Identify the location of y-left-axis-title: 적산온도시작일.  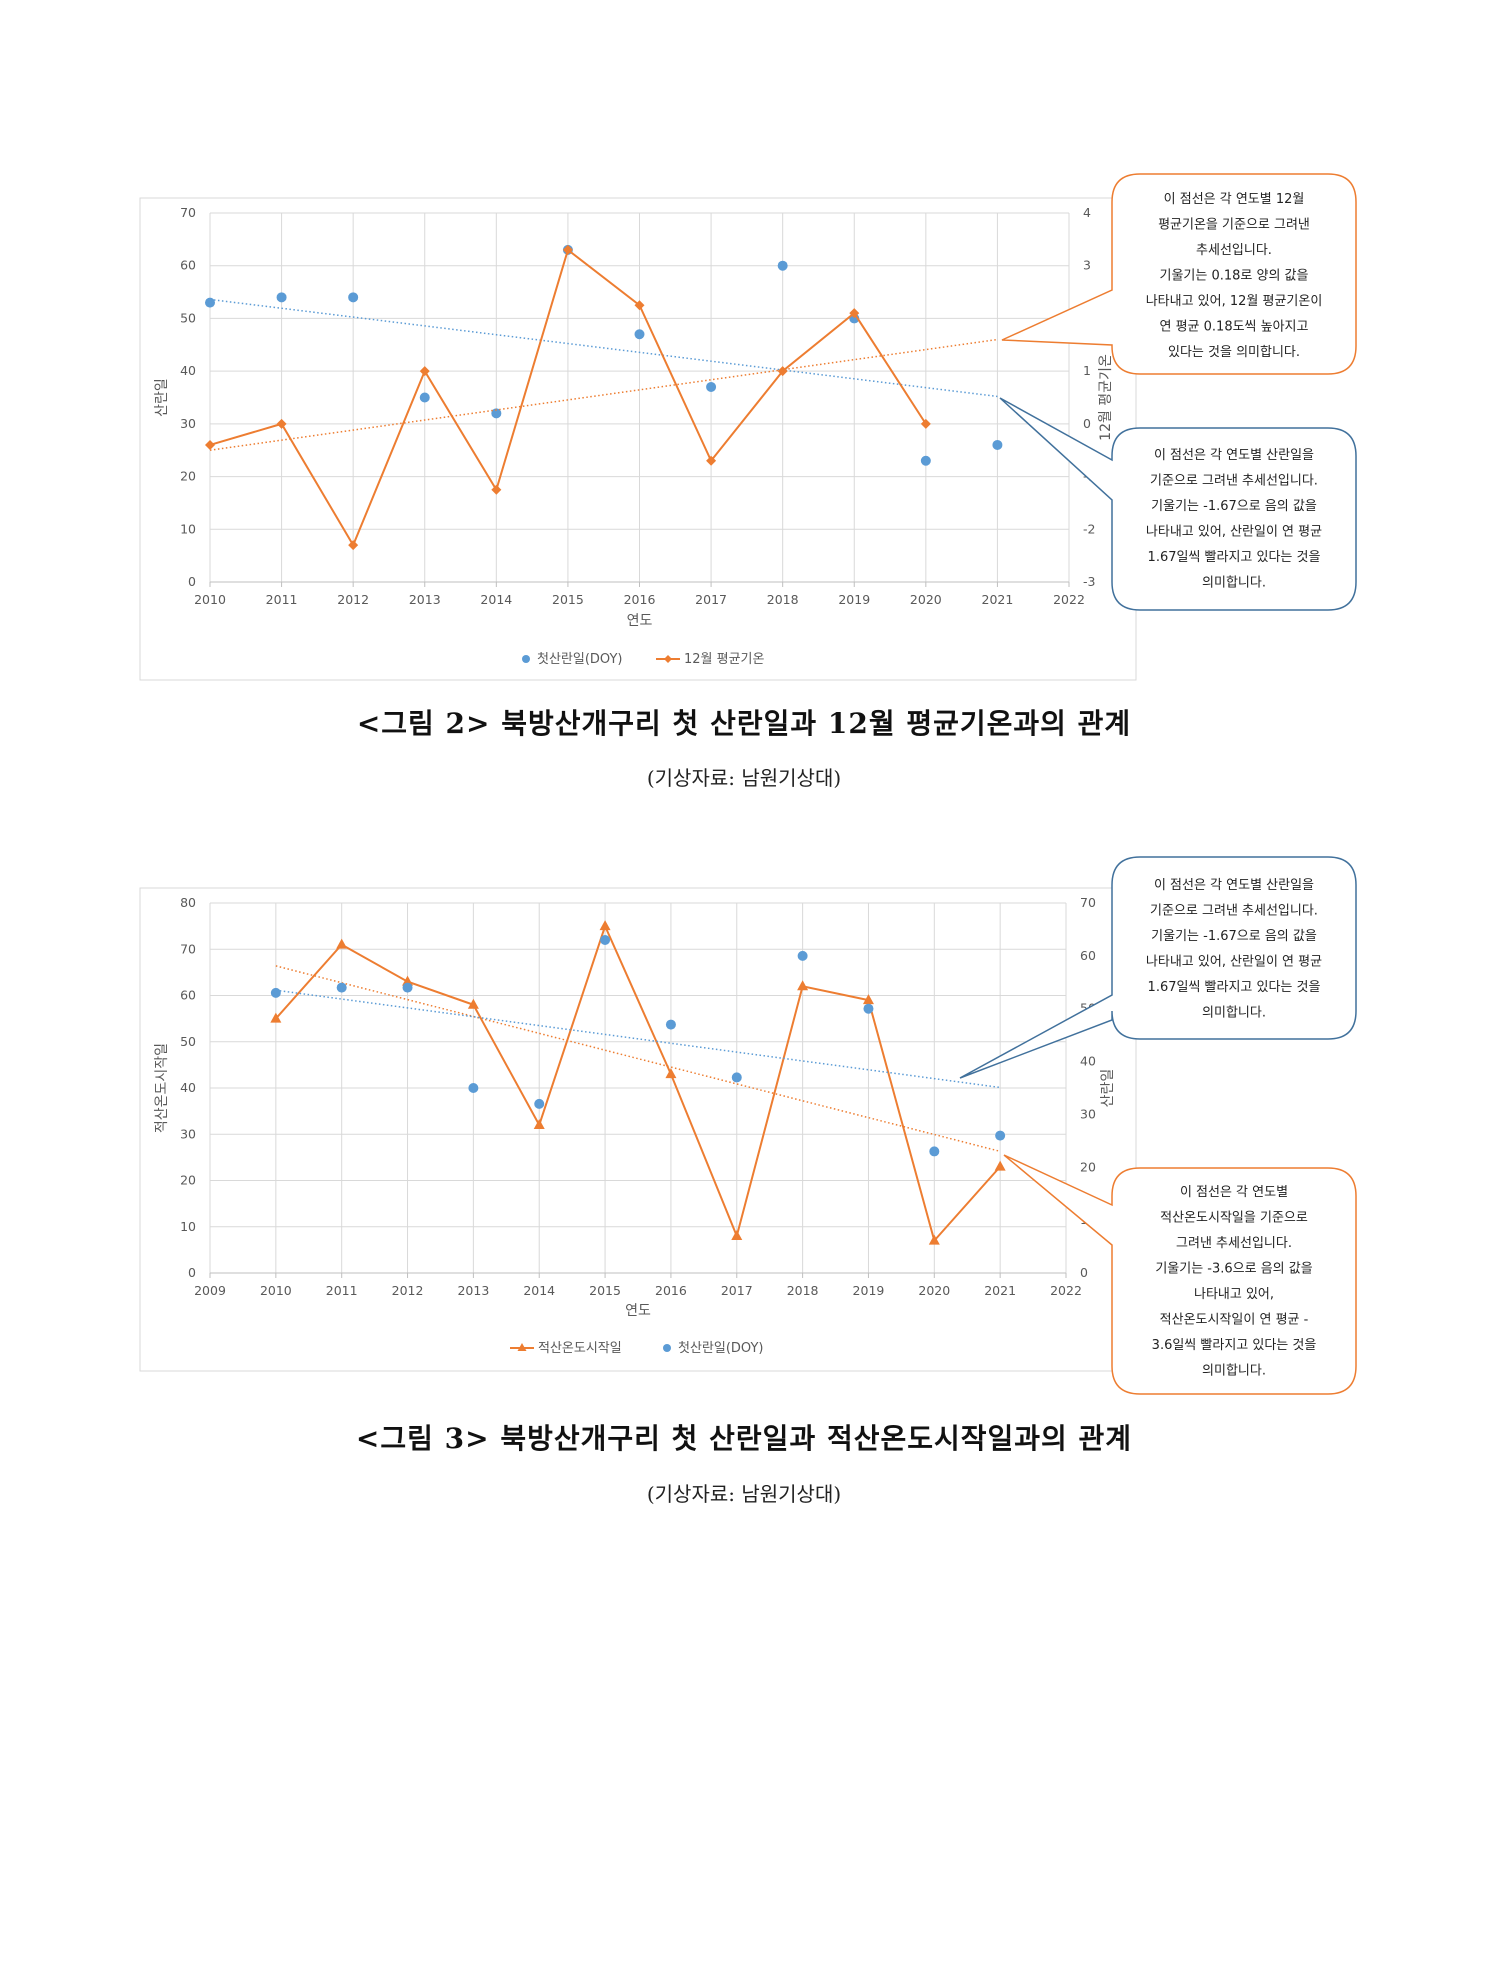
(162, 1088).